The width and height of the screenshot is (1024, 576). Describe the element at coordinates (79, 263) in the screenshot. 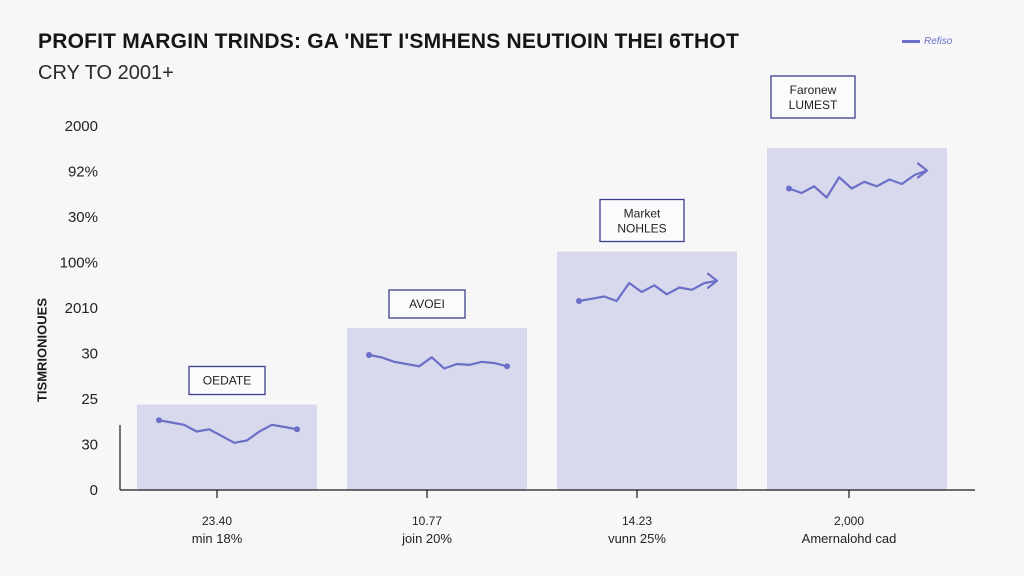

I see `y-tick-label: 100%` at that location.